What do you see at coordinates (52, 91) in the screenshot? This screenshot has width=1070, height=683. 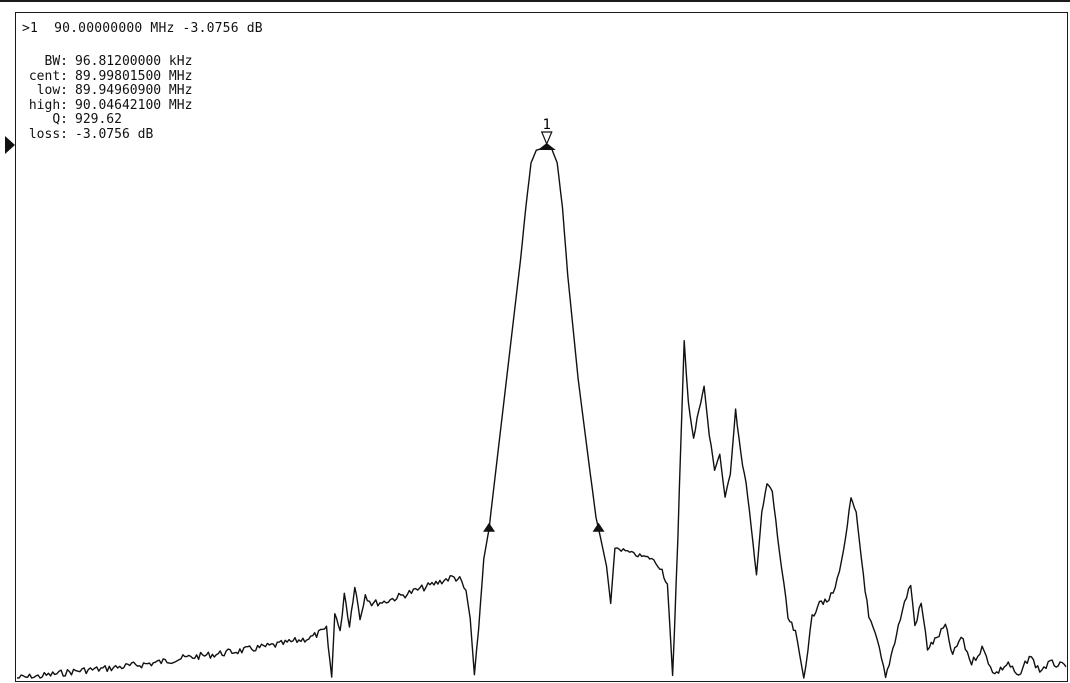 I see `stat-label: low:` at bounding box center [52, 91].